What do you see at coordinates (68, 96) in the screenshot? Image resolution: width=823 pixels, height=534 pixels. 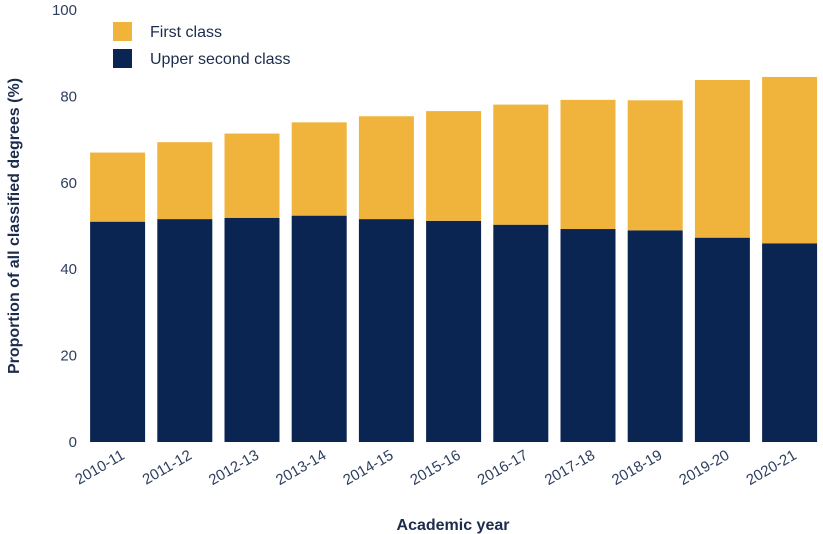 I see `y-tick-label: 80` at bounding box center [68, 96].